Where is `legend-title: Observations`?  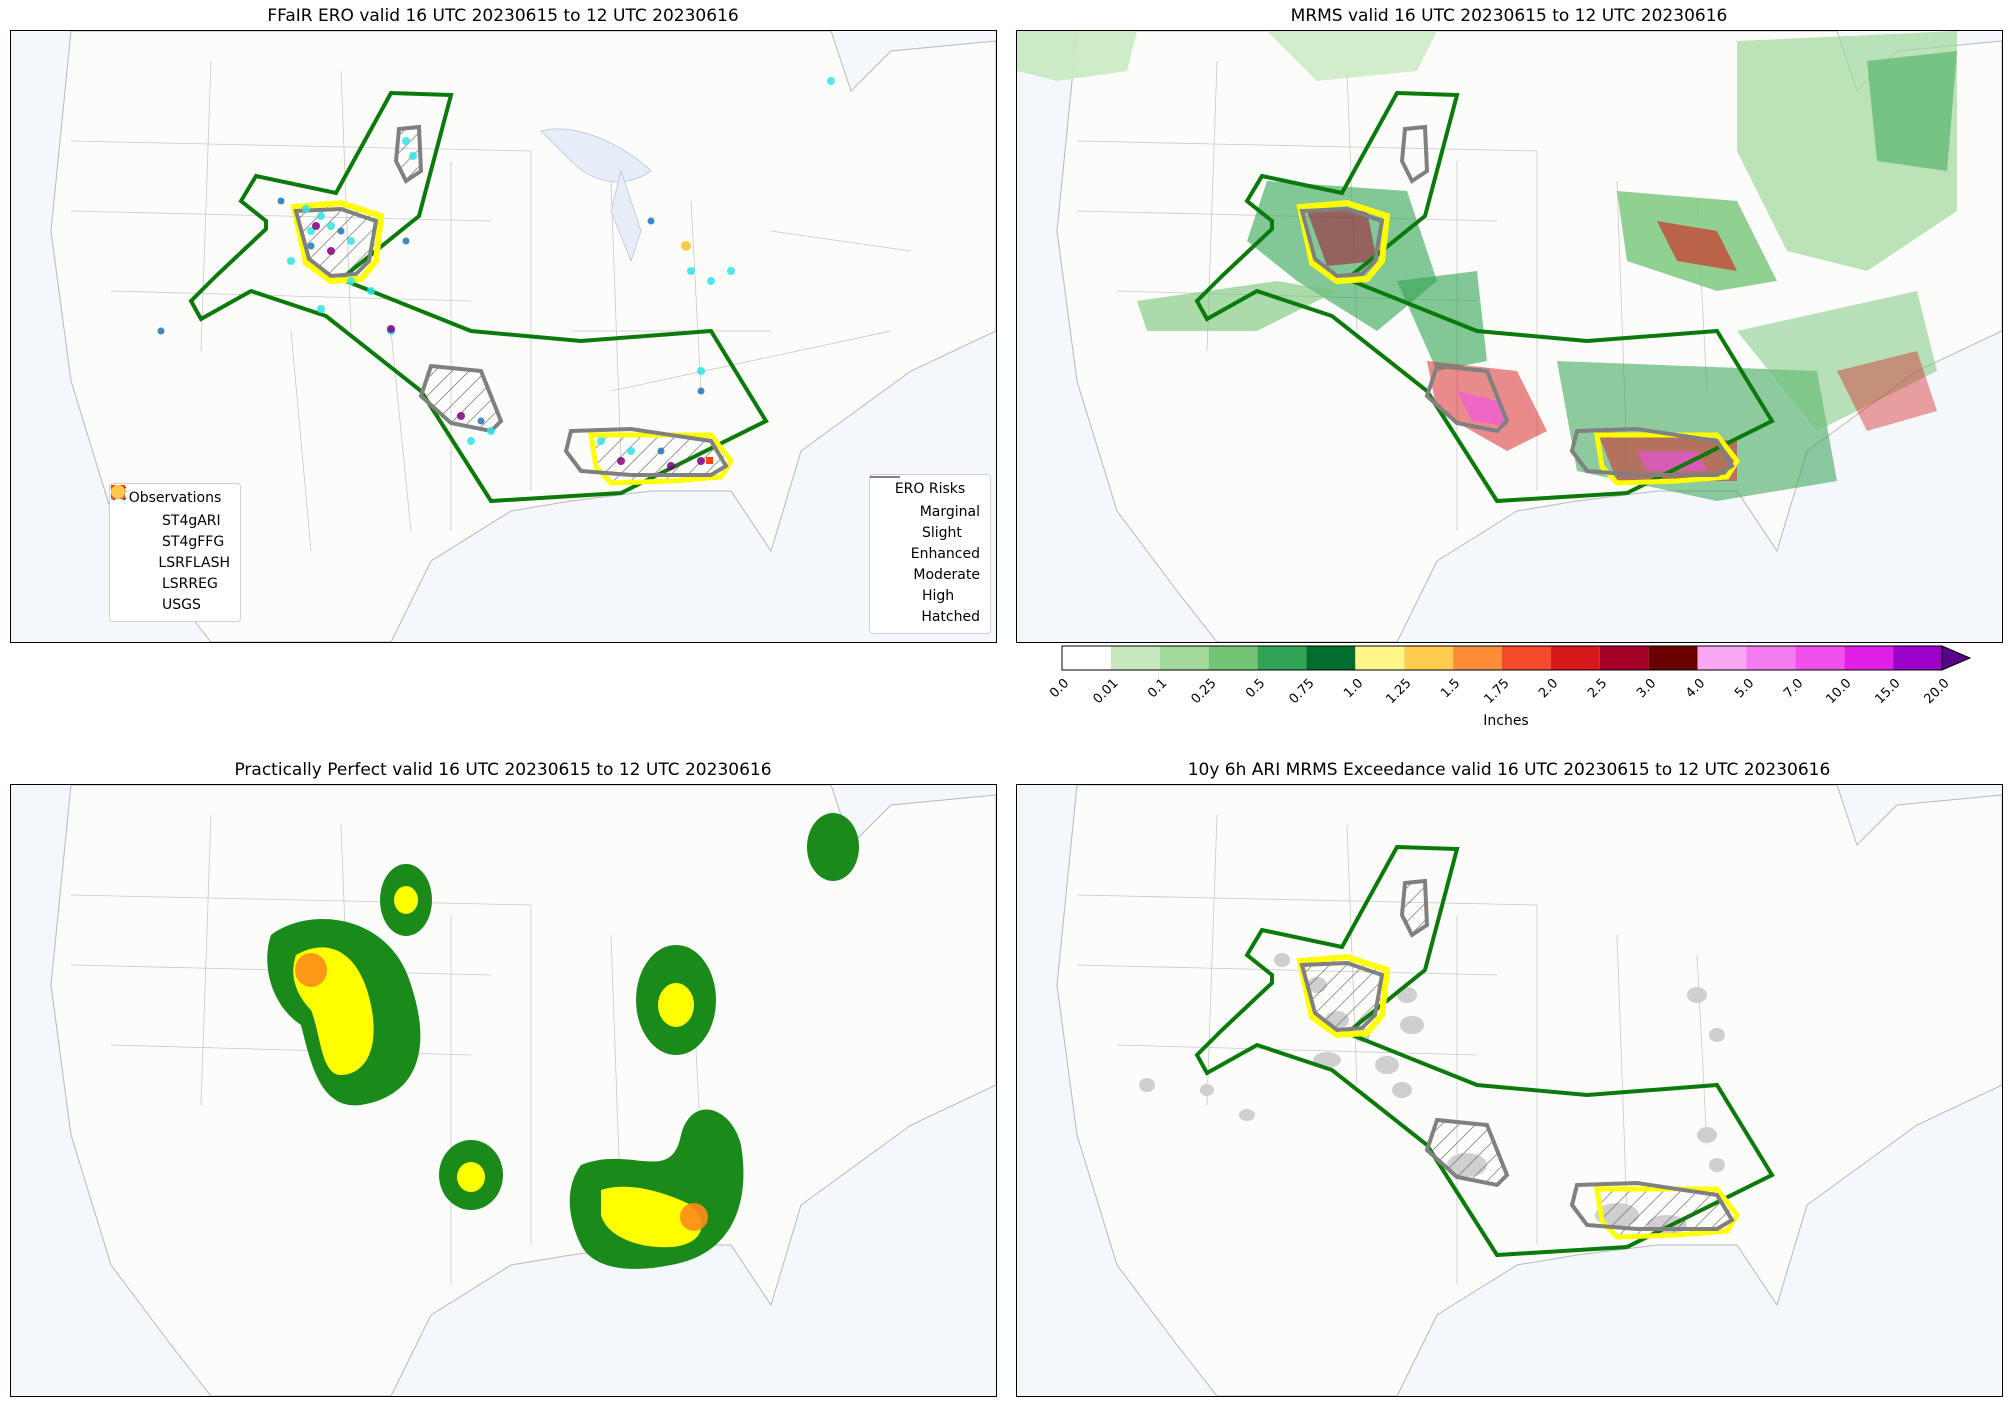 legend-title: Observations is located at coordinates (175, 498).